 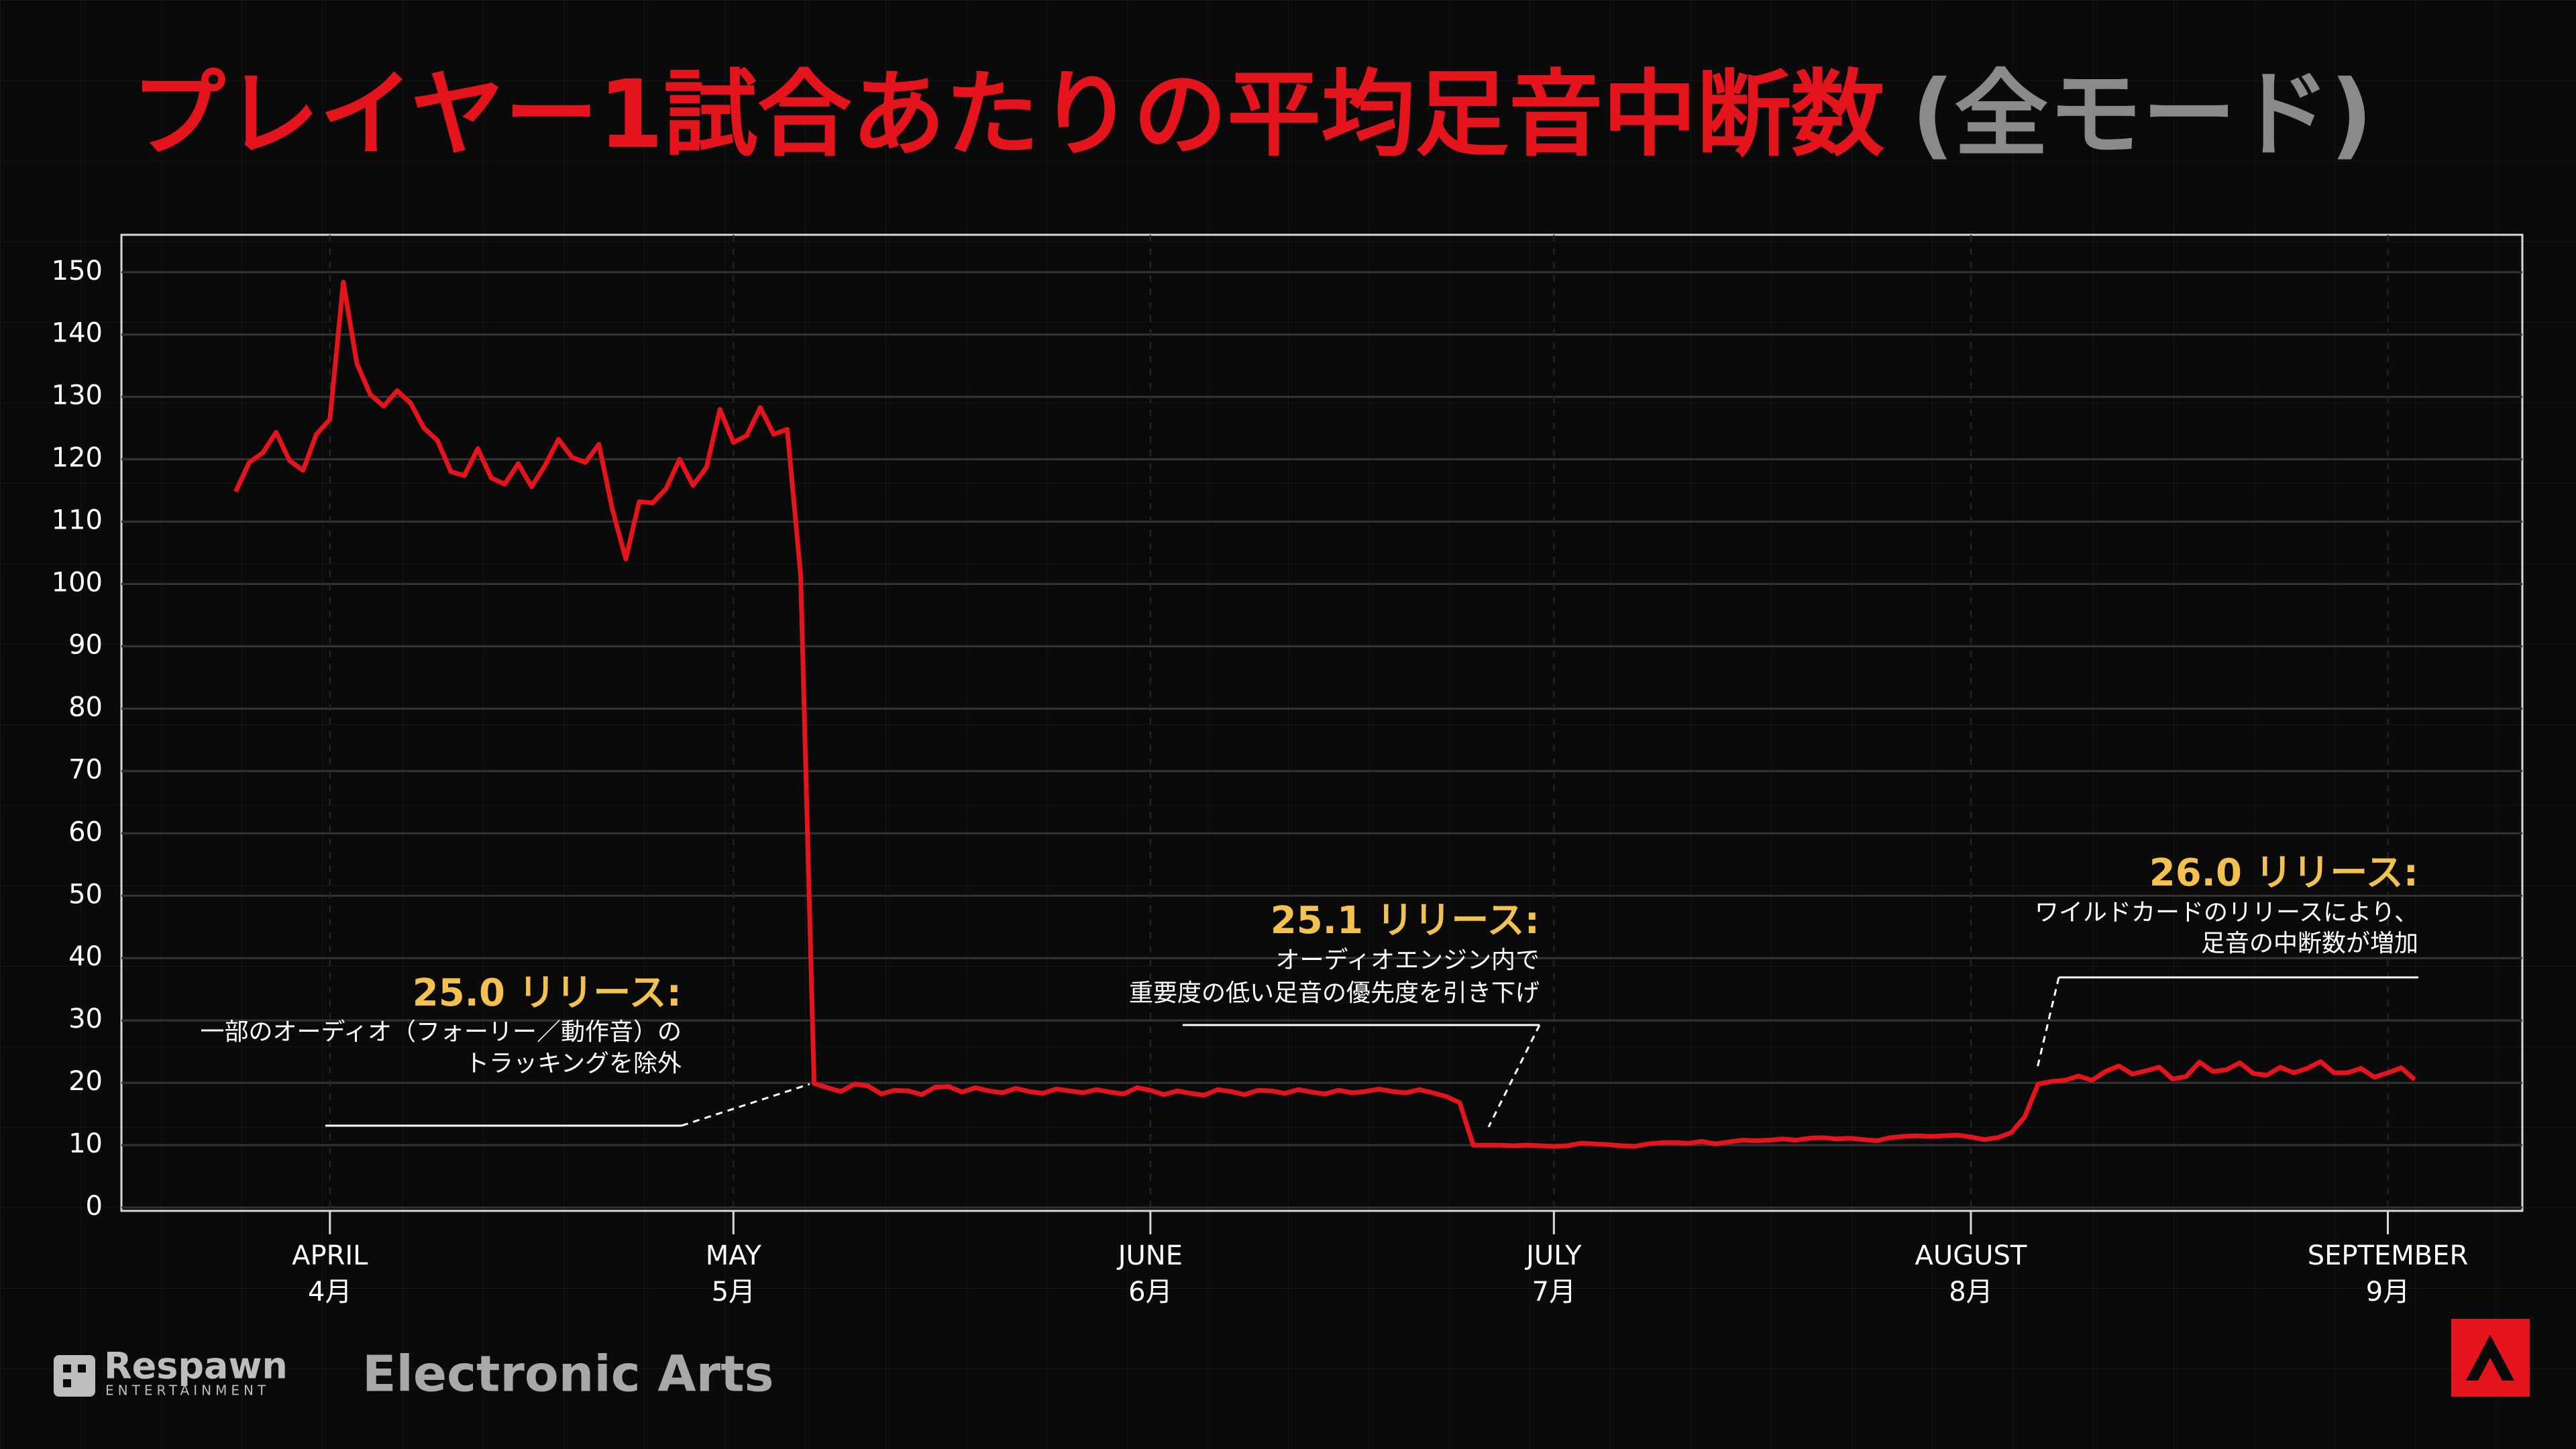 I want to click on x-tick-label-ja: 6月, so click(x=1150, y=1292).